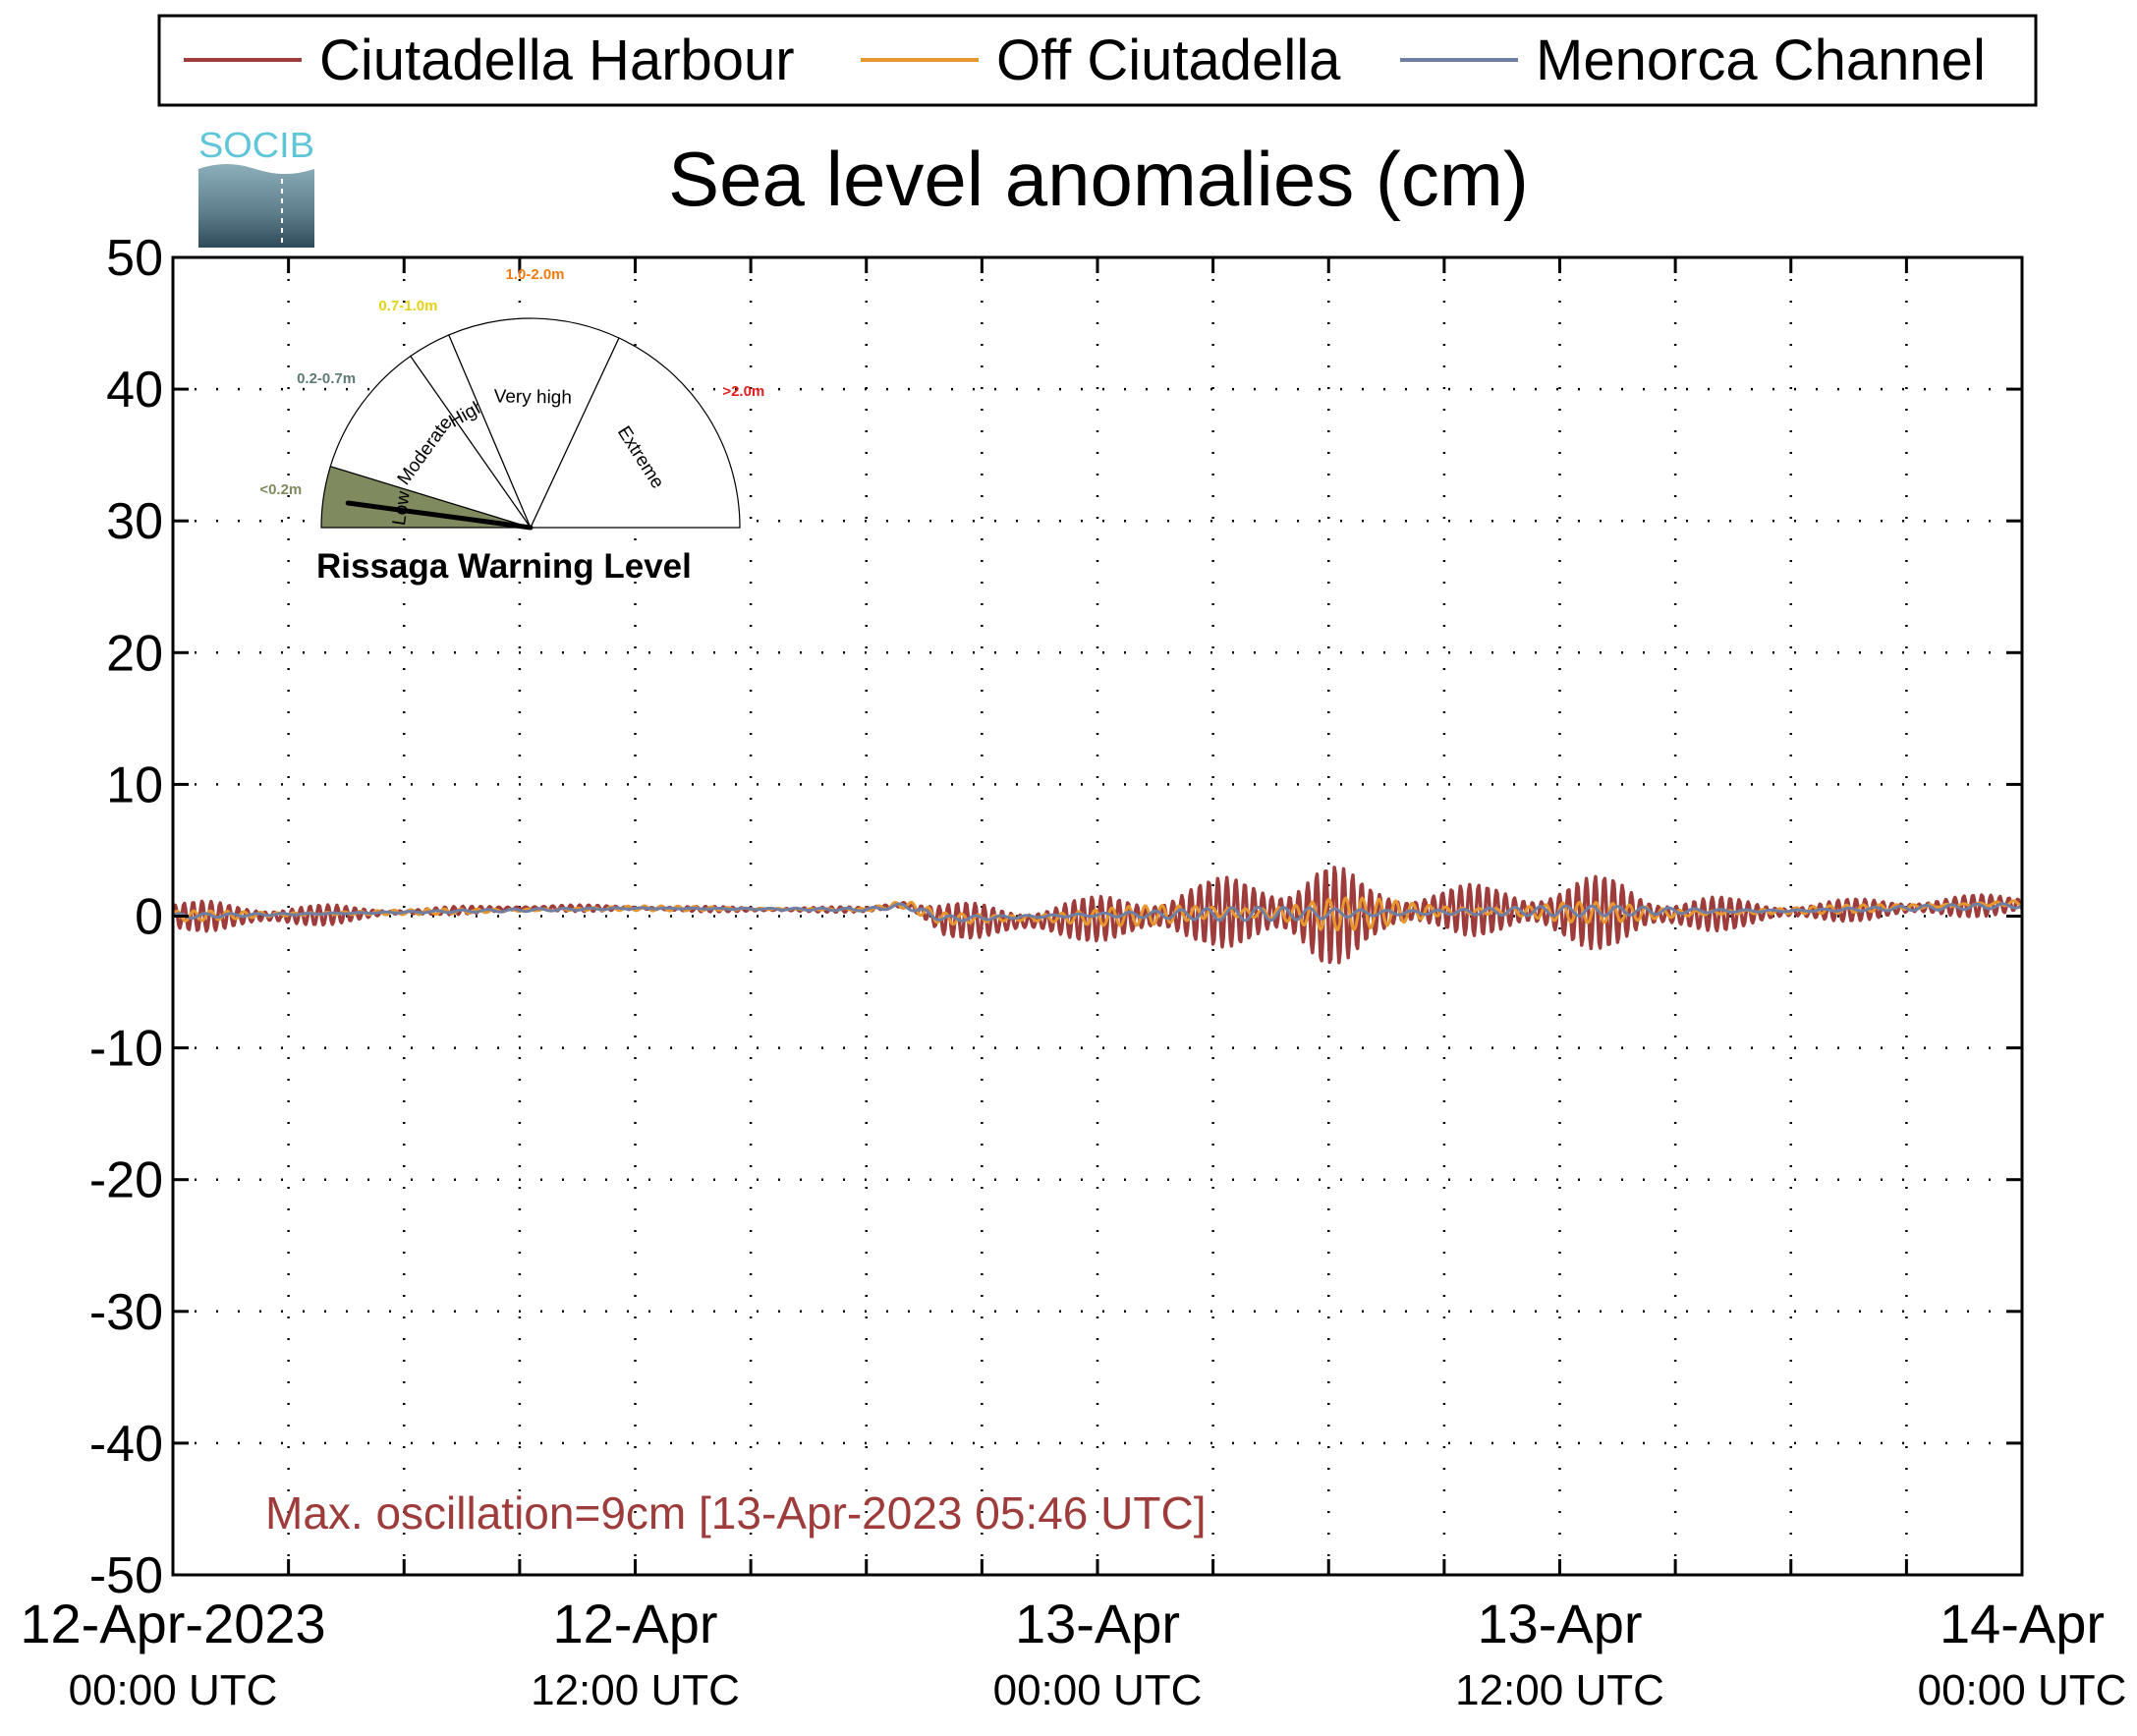 Image resolution: width=2137 pixels, height=1736 pixels. I want to click on y-tick-label: 20, so click(134, 653).